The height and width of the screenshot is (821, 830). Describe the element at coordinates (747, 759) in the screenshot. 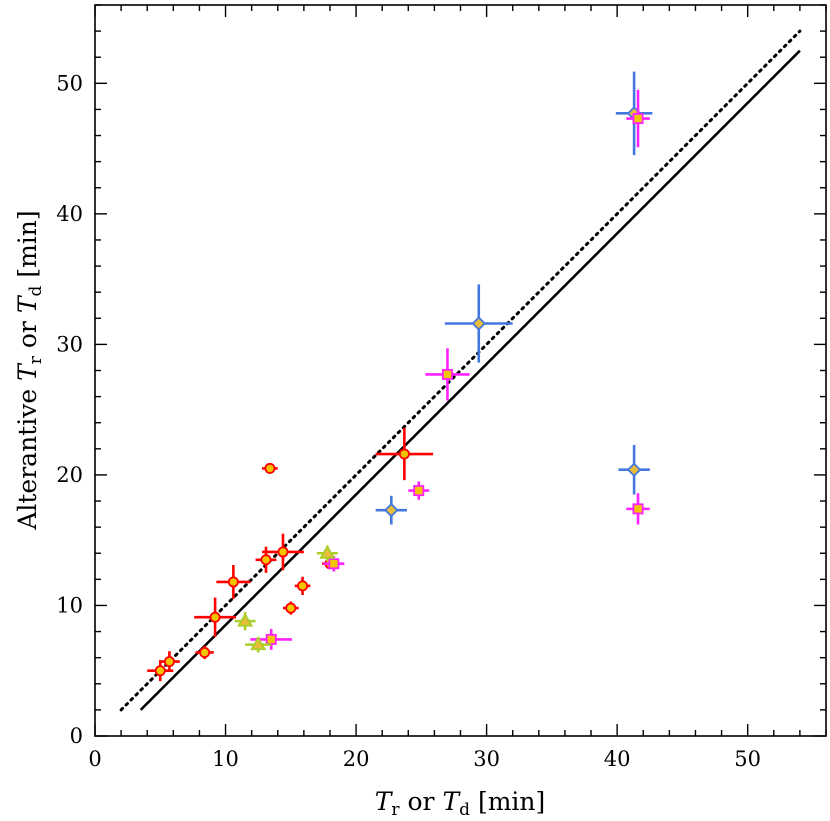

I see `x-tick-label: 50` at that location.